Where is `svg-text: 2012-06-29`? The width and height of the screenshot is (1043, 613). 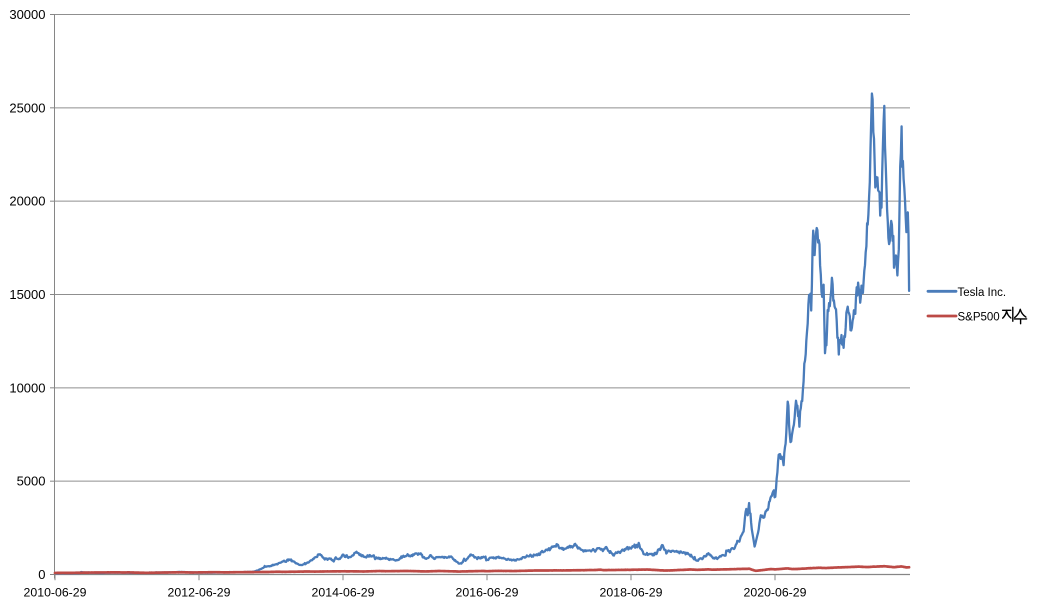
svg-text: 2012-06-29 is located at coordinates (199, 592).